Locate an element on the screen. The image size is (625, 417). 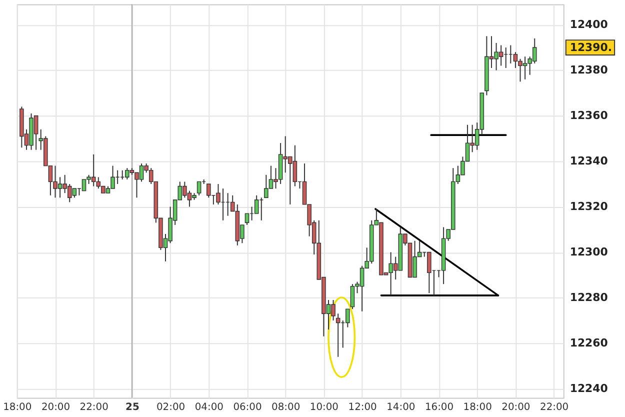
x-tick-label: 04:00 is located at coordinates (209, 408).